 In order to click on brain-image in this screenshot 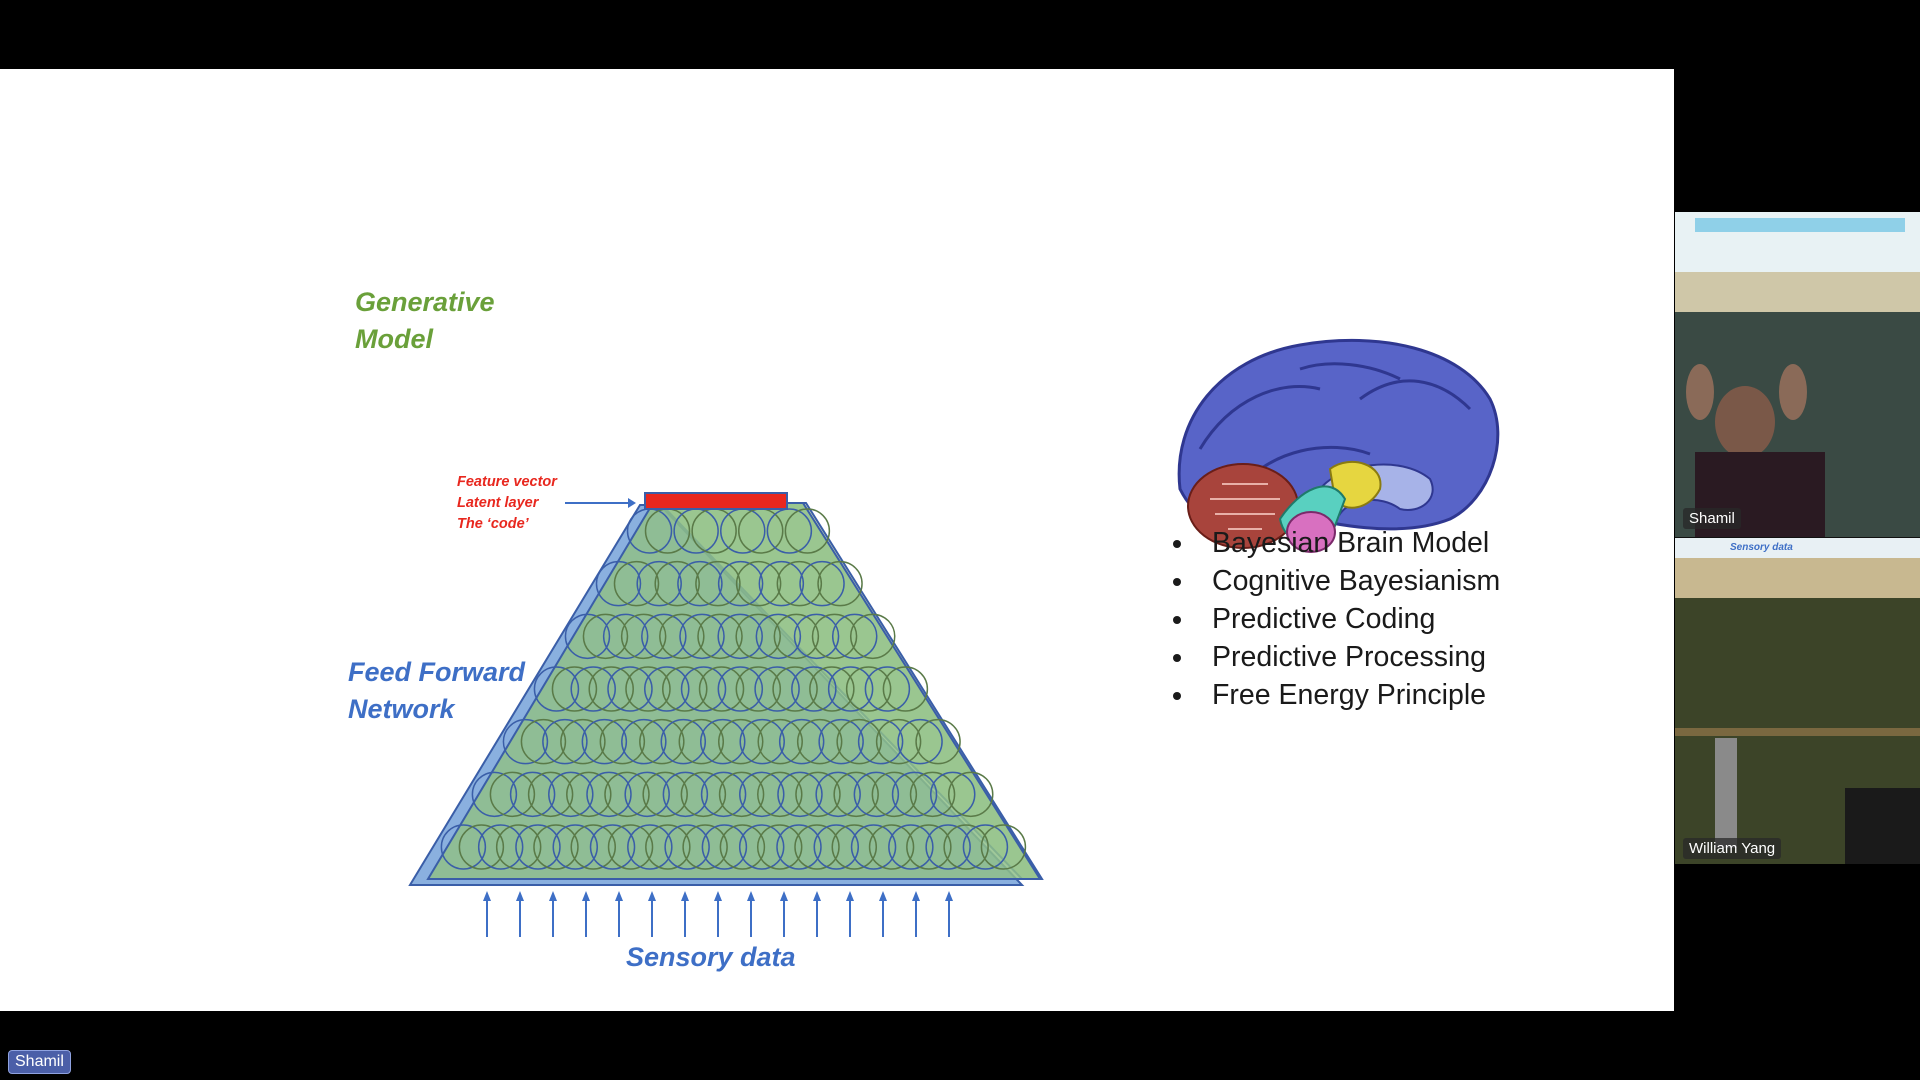, I will do `click(1338, 445)`.